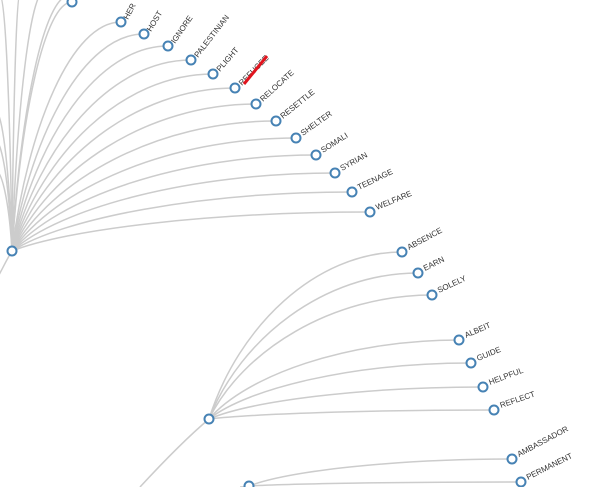 Image resolution: width=600 pixels, height=487 pixels. Describe the element at coordinates (168, 46) in the screenshot. I see `tree-node-ignore` at that location.